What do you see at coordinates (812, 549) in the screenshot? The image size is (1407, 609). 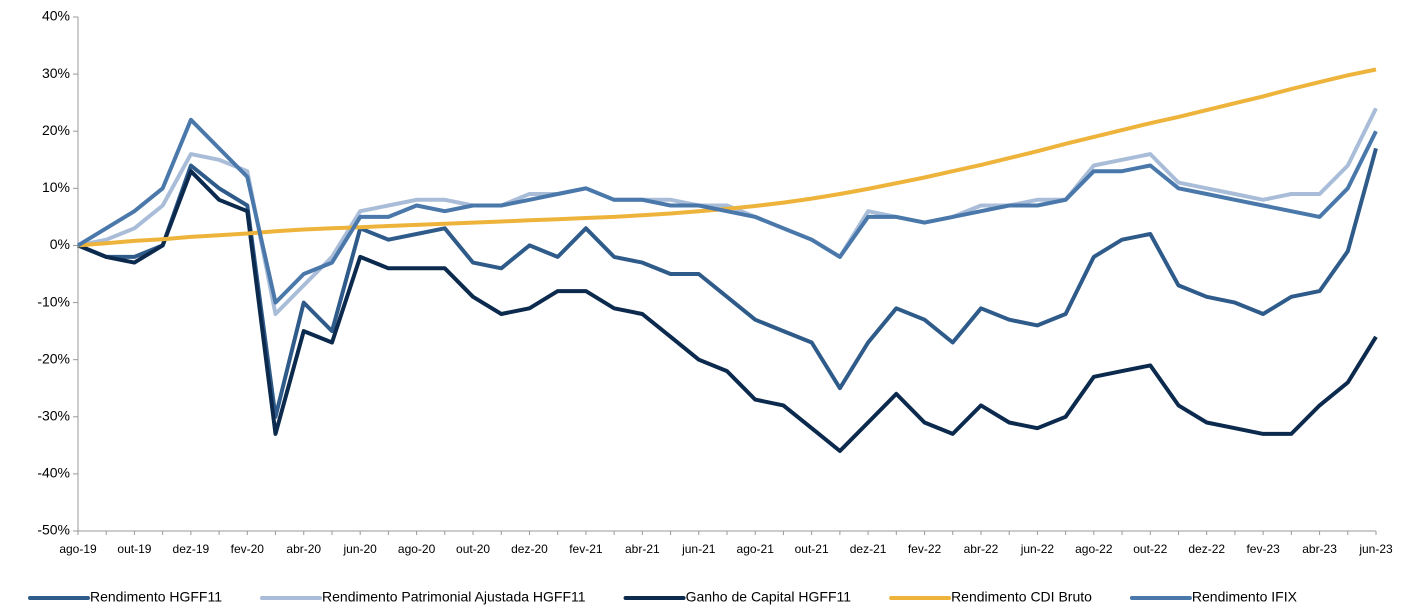 I see `x-tick-label: out-21` at bounding box center [812, 549].